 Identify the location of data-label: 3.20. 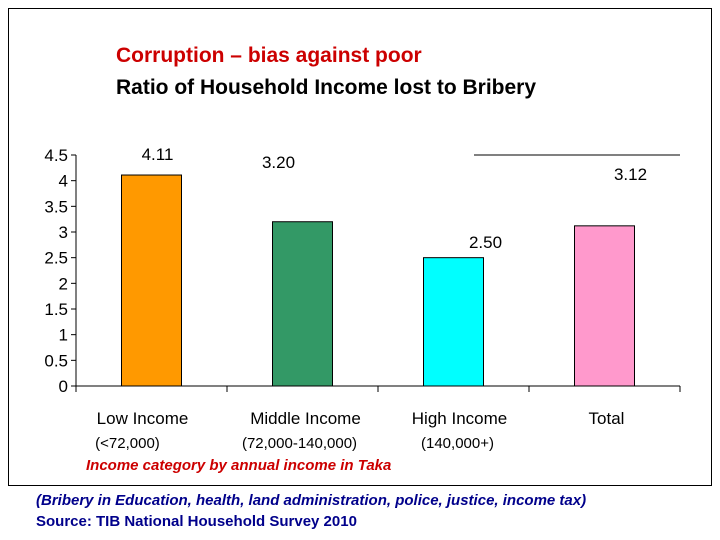
(278, 162).